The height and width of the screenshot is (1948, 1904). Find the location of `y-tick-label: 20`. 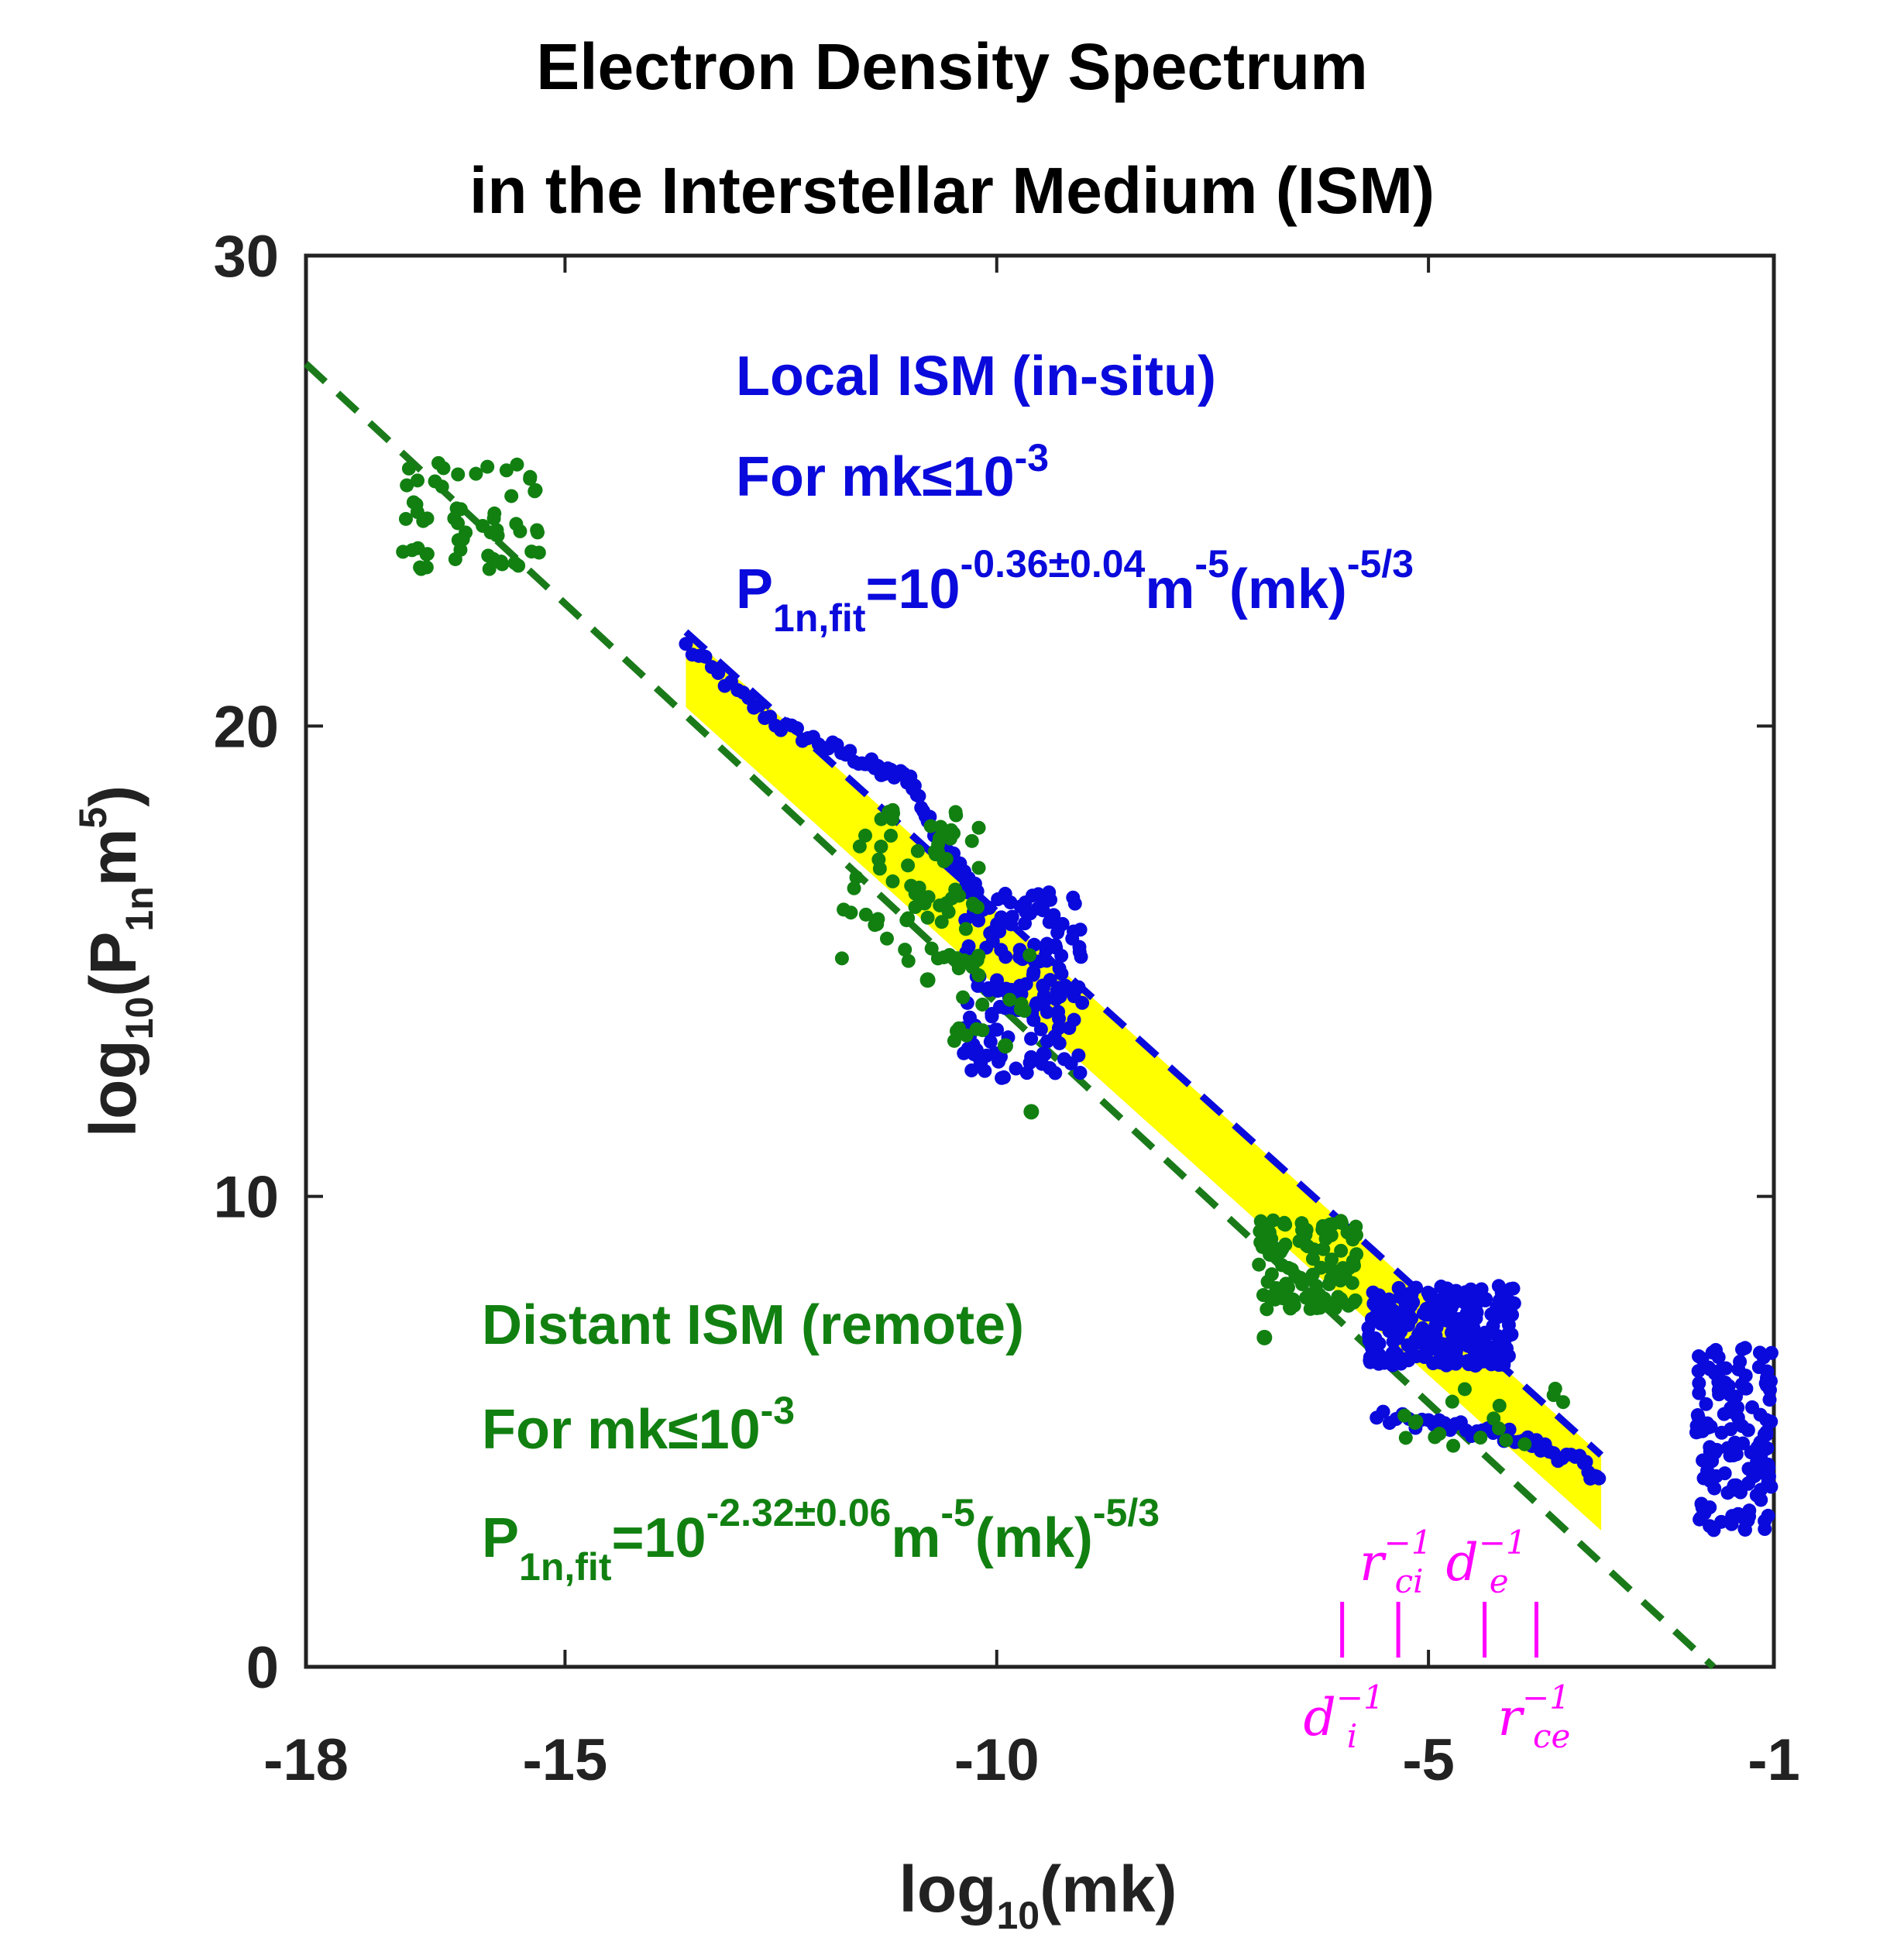

y-tick-label: 20 is located at coordinates (246, 727).